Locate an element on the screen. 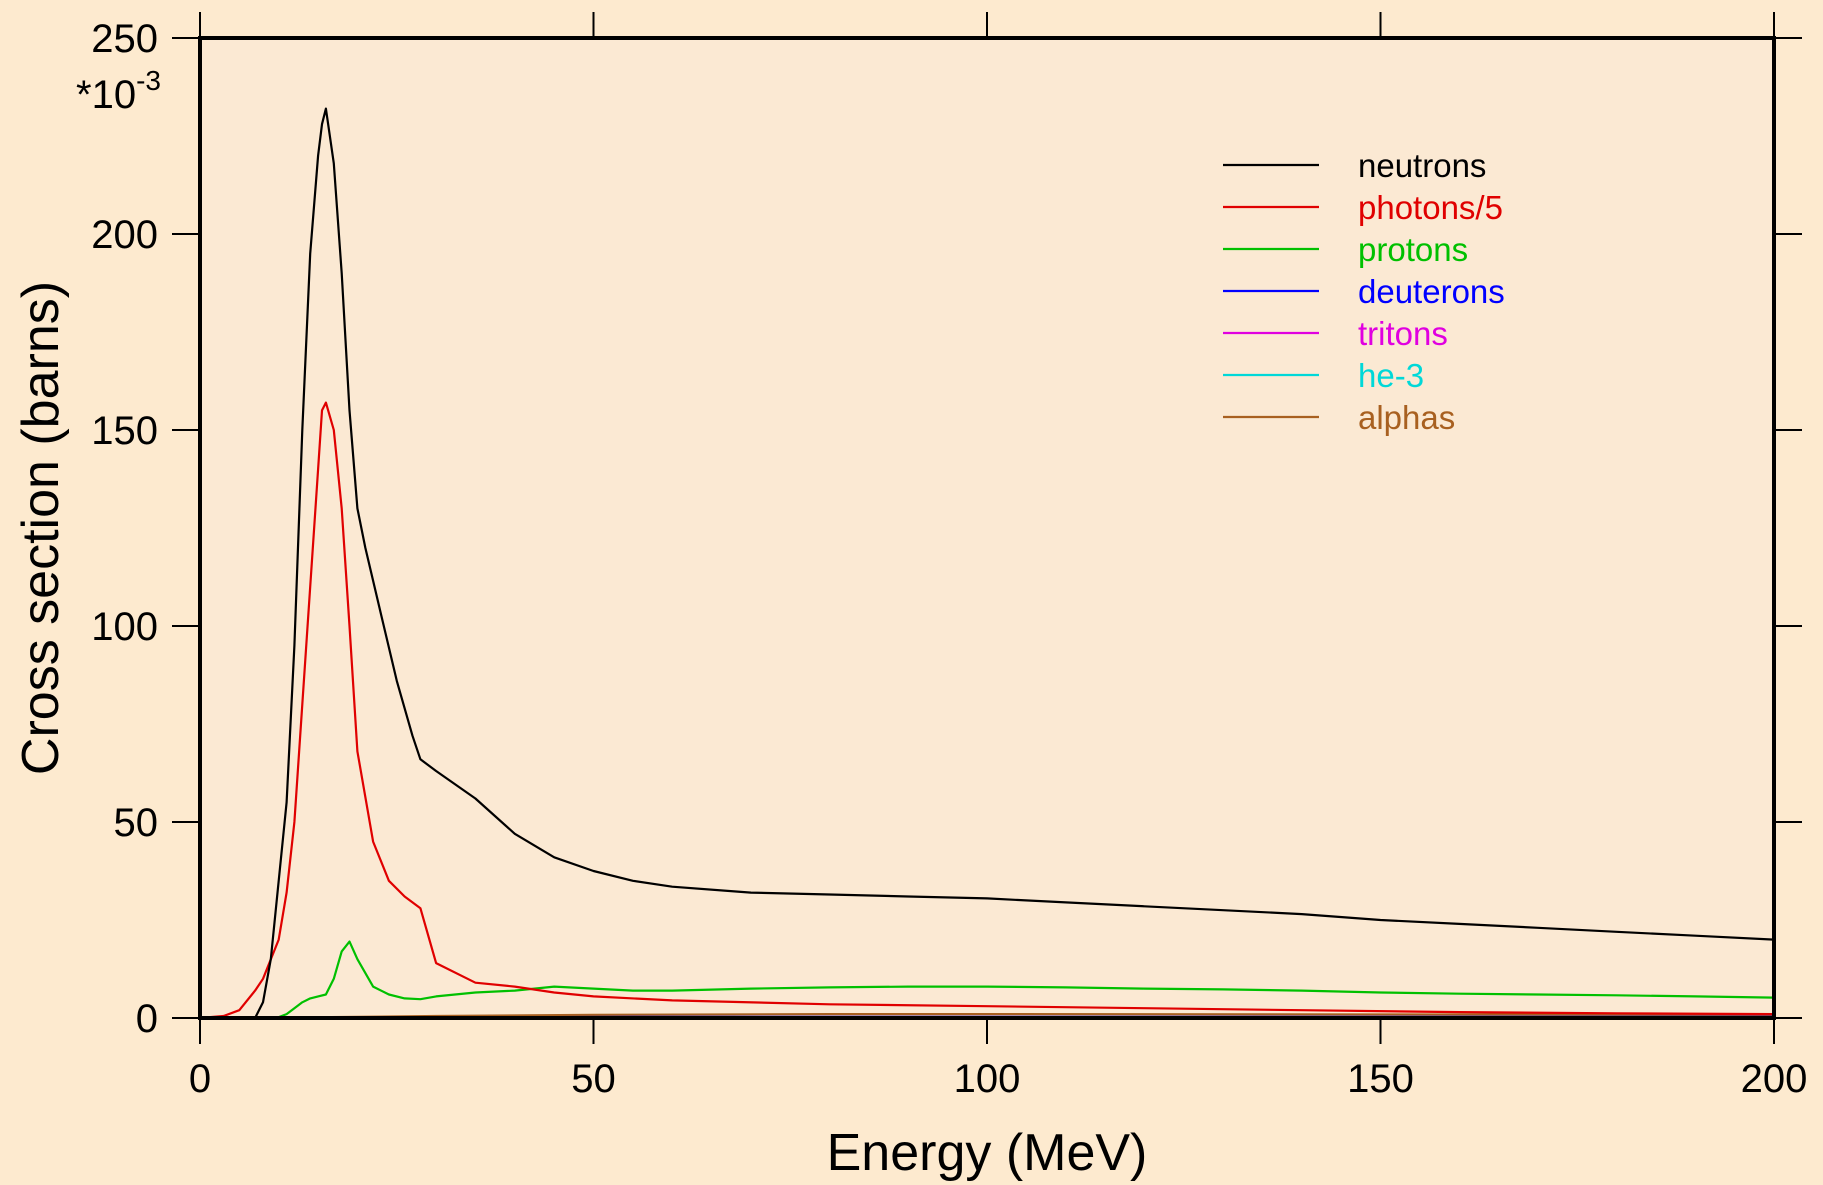  x-tick-label: 150 is located at coordinates (1380, 1079).